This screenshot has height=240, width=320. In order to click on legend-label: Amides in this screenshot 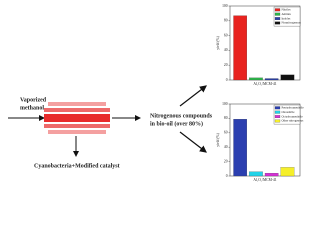, I will do `click(287, 14)`.